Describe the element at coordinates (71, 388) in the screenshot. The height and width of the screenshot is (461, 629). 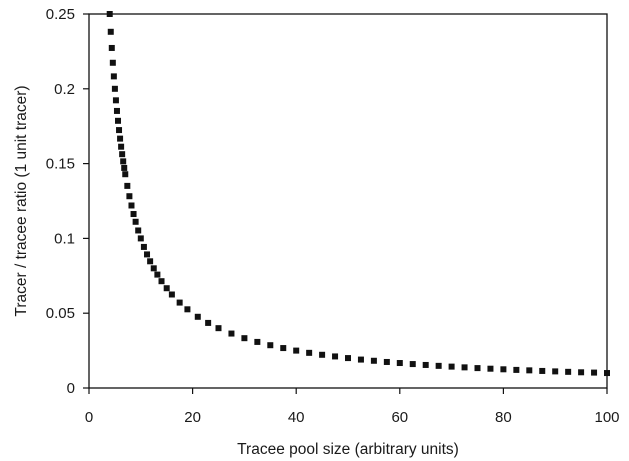
I see `y-tick-label: 0` at that location.